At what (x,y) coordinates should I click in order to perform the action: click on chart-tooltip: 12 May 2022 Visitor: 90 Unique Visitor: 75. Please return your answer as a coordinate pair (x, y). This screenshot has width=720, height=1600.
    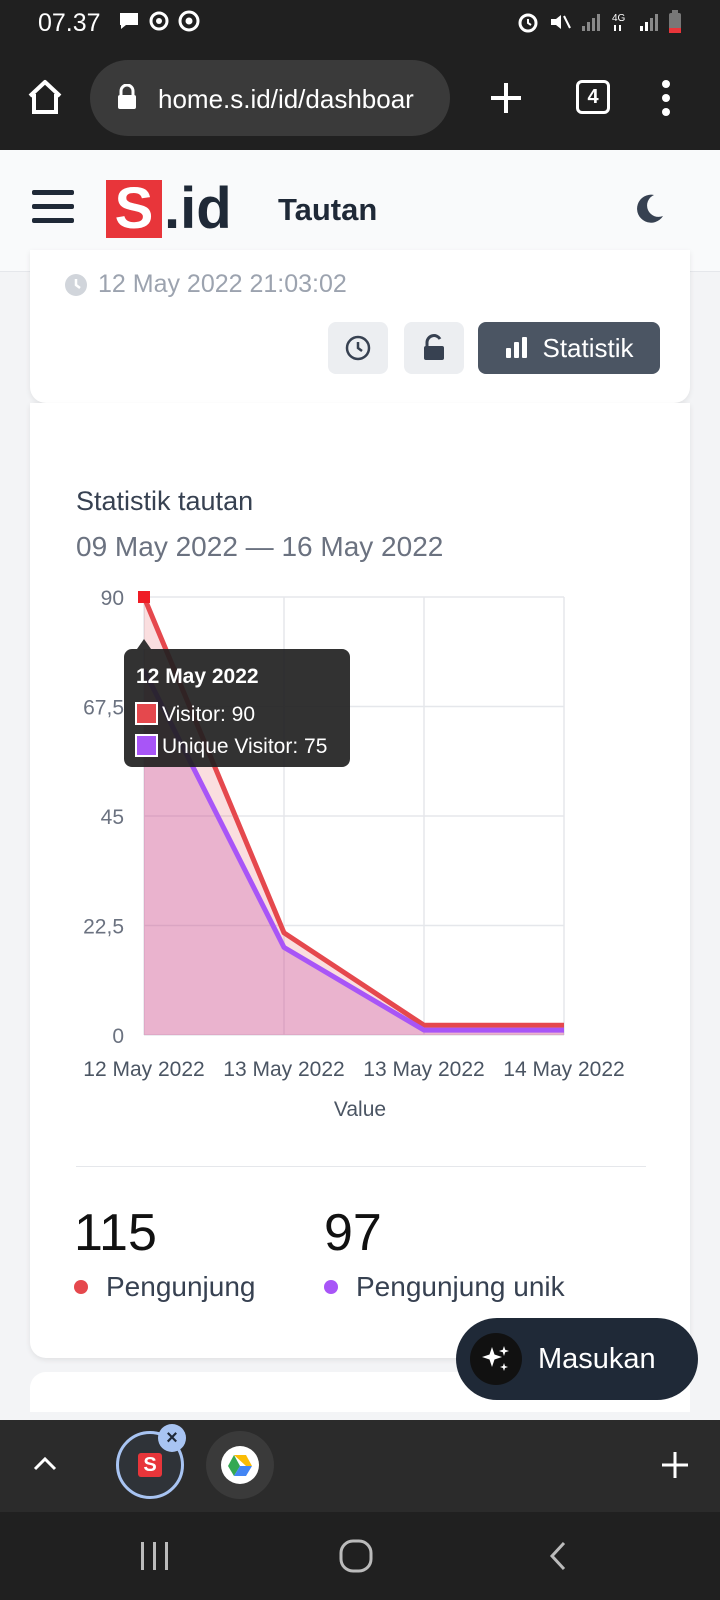
    Looking at the image, I should click on (237, 703).